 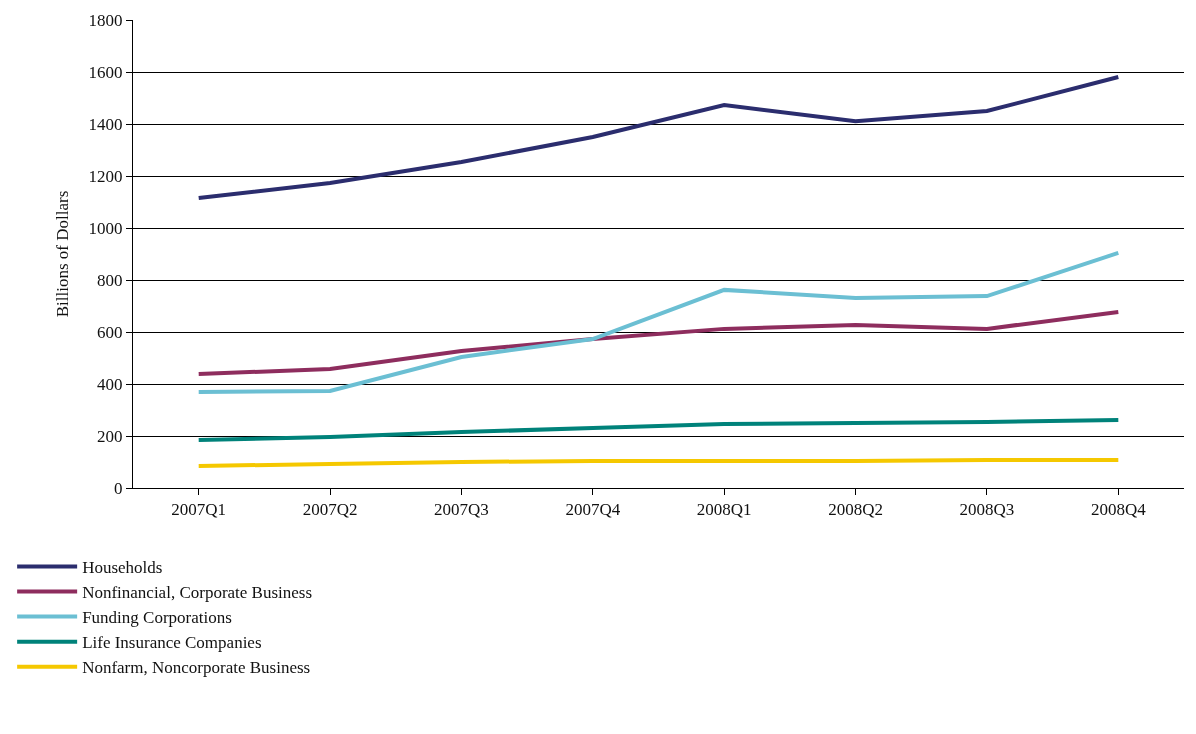 I want to click on y-tick-label: 800, so click(x=110, y=280).